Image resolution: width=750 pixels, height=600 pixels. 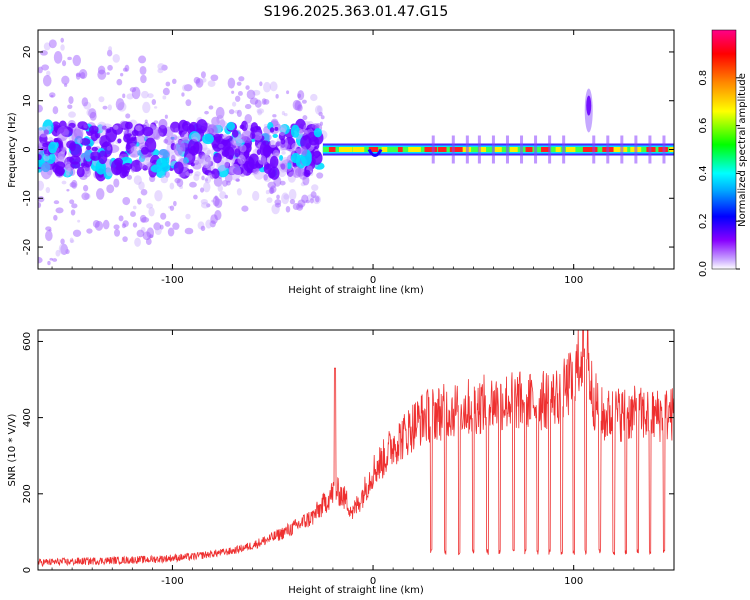 I want to click on snr-y-tick-label: 400, so click(x=27, y=417).